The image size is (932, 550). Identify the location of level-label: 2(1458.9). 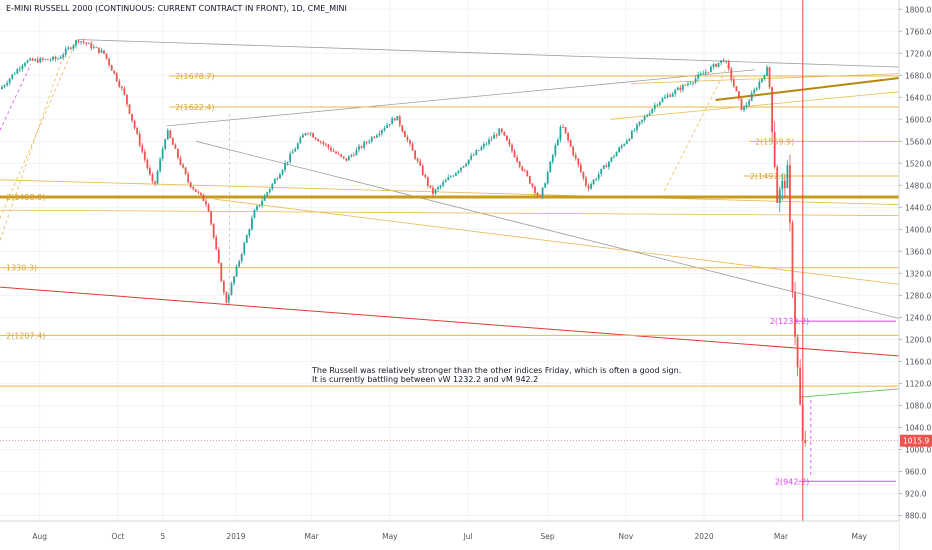
(25, 197).